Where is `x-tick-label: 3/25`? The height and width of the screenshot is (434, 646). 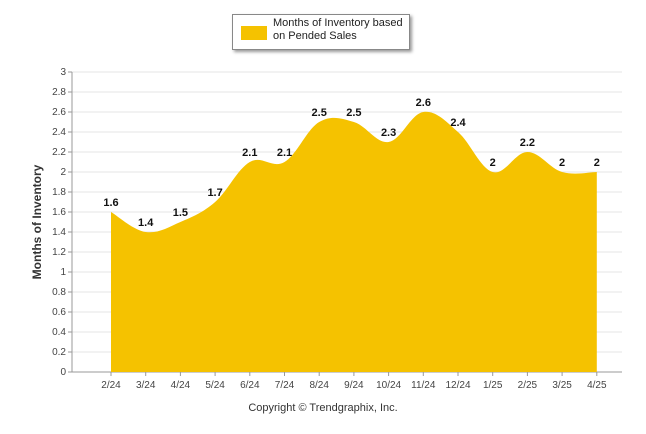
x-tick-label: 3/25 is located at coordinates (562, 385).